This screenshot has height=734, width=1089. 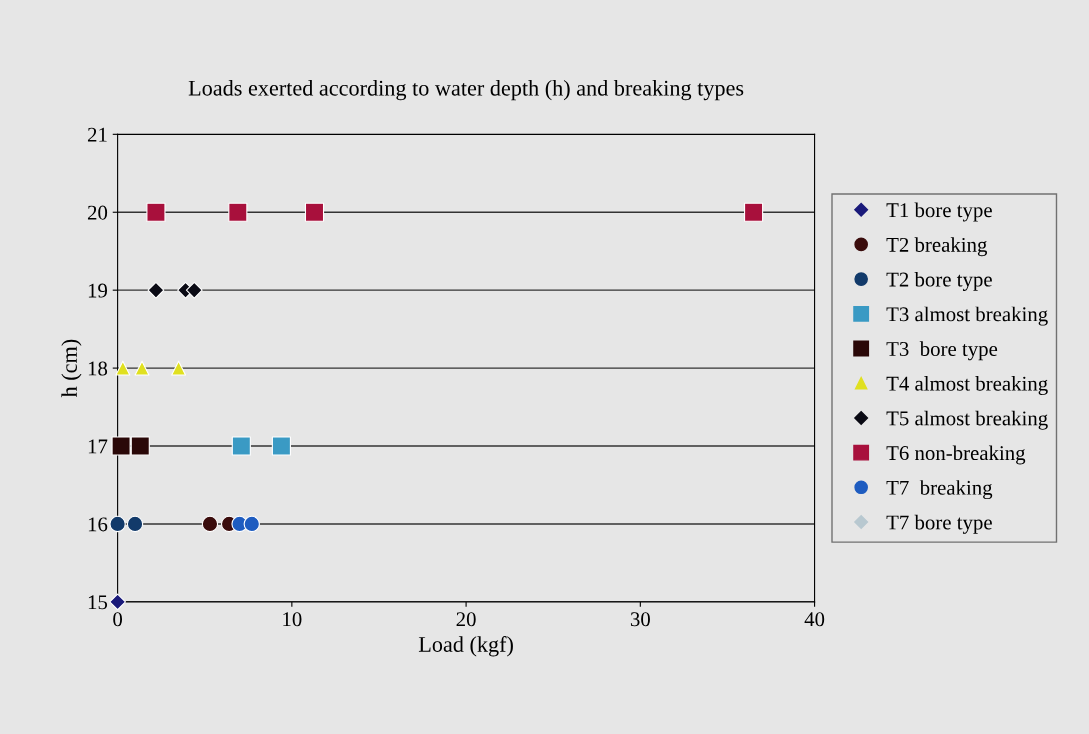 What do you see at coordinates (939, 524) in the screenshot?
I see `legend-label: T7 bore type` at bounding box center [939, 524].